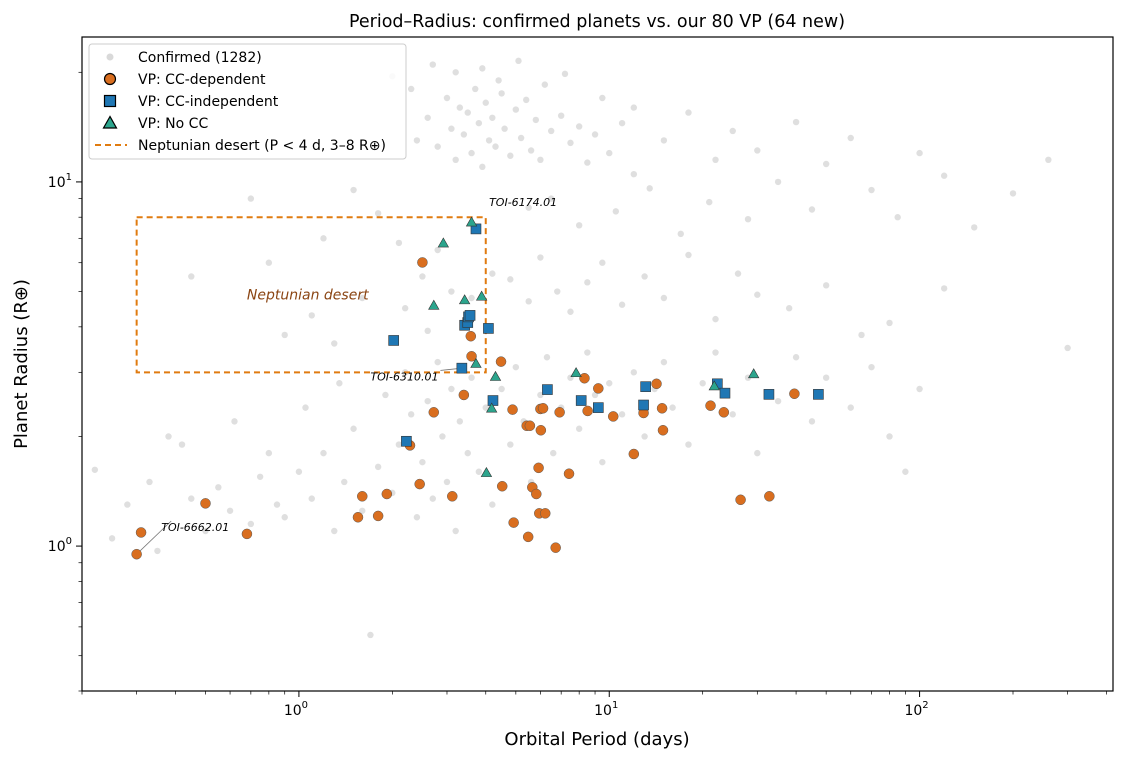 This screenshot has width=1125, height=761. What do you see at coordinates (110, 79) in the screenshot?
I see `legend-marker-cc-dependent` at bounding box center [110, 79].